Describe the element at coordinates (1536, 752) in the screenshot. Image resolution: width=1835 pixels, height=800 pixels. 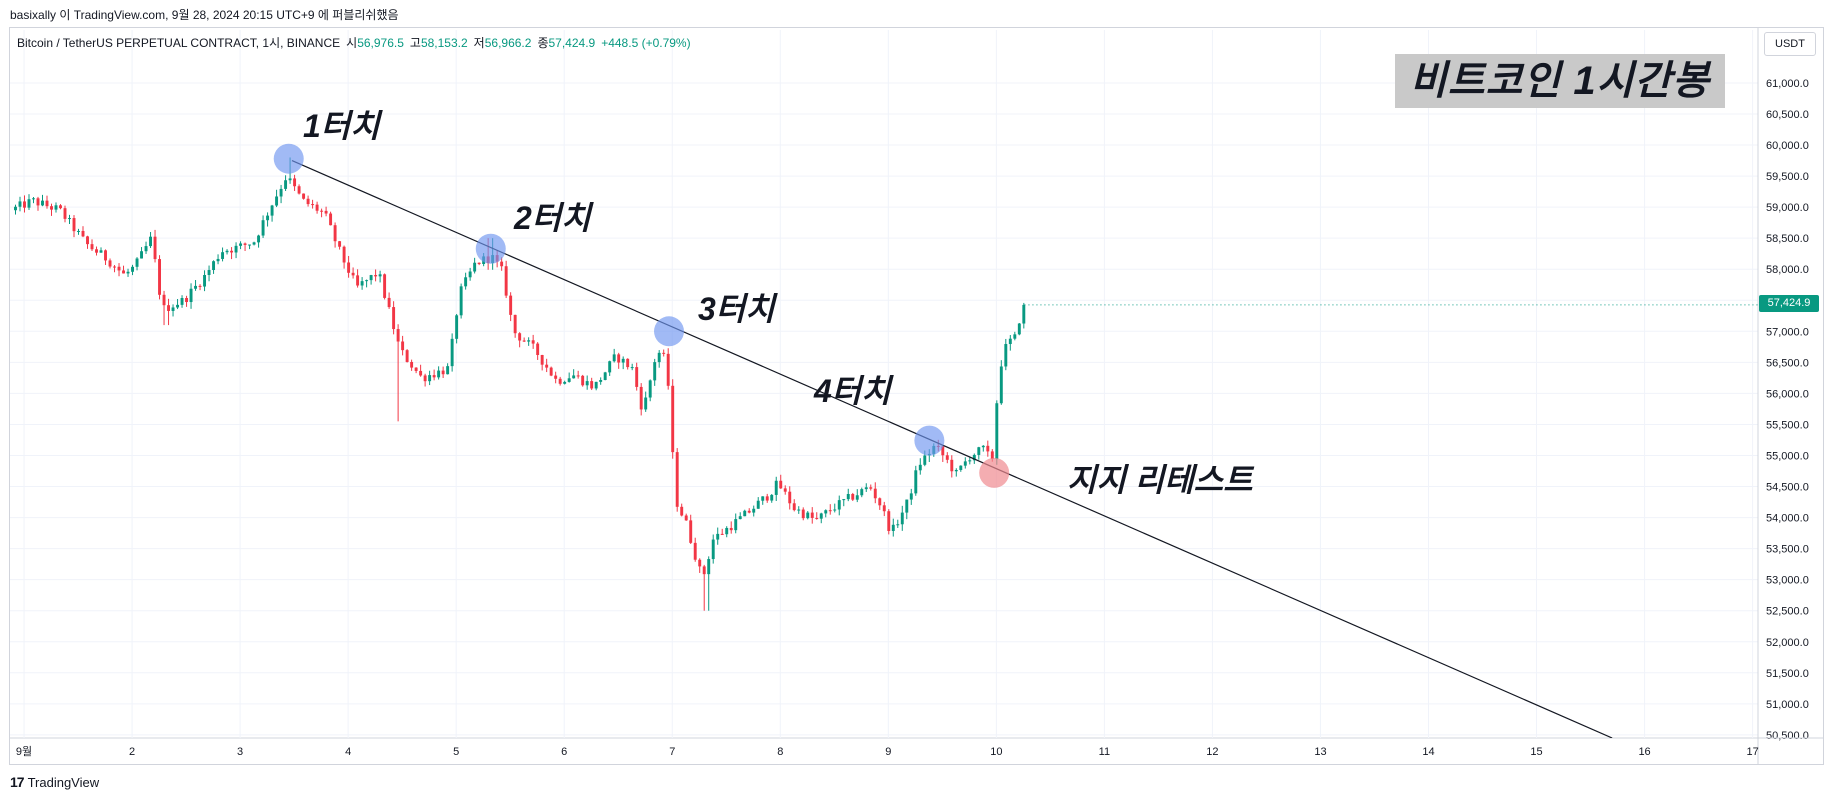
I see `x-tick-label: 15` at that location.